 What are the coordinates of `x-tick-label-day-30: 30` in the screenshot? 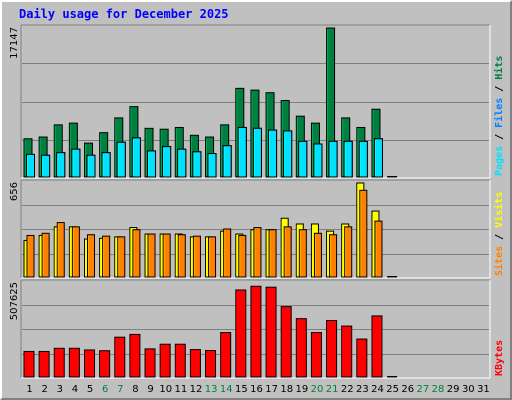 It's located at (468, 389).